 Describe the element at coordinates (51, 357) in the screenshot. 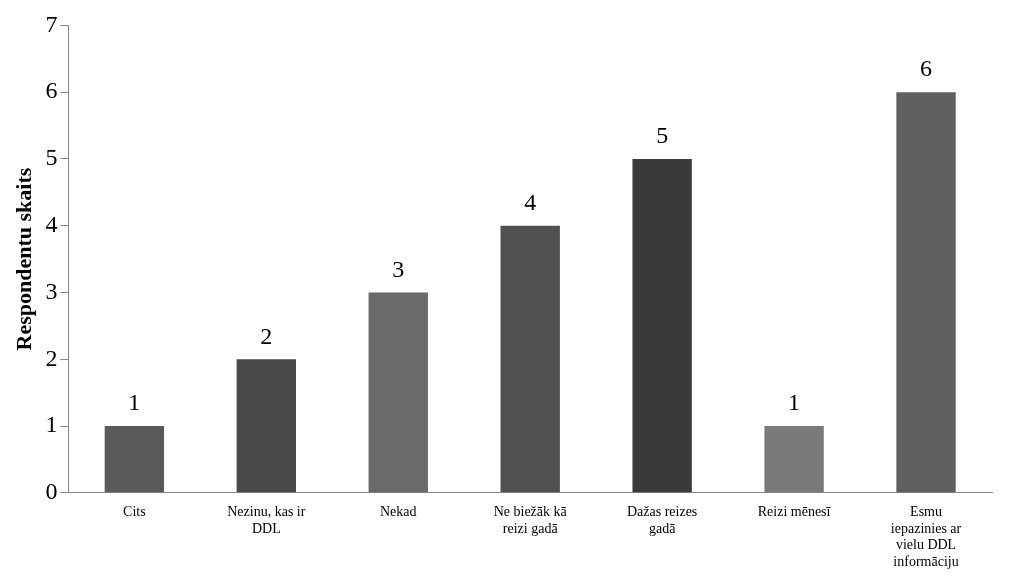

I see `y-tick-label: 2` at that location.